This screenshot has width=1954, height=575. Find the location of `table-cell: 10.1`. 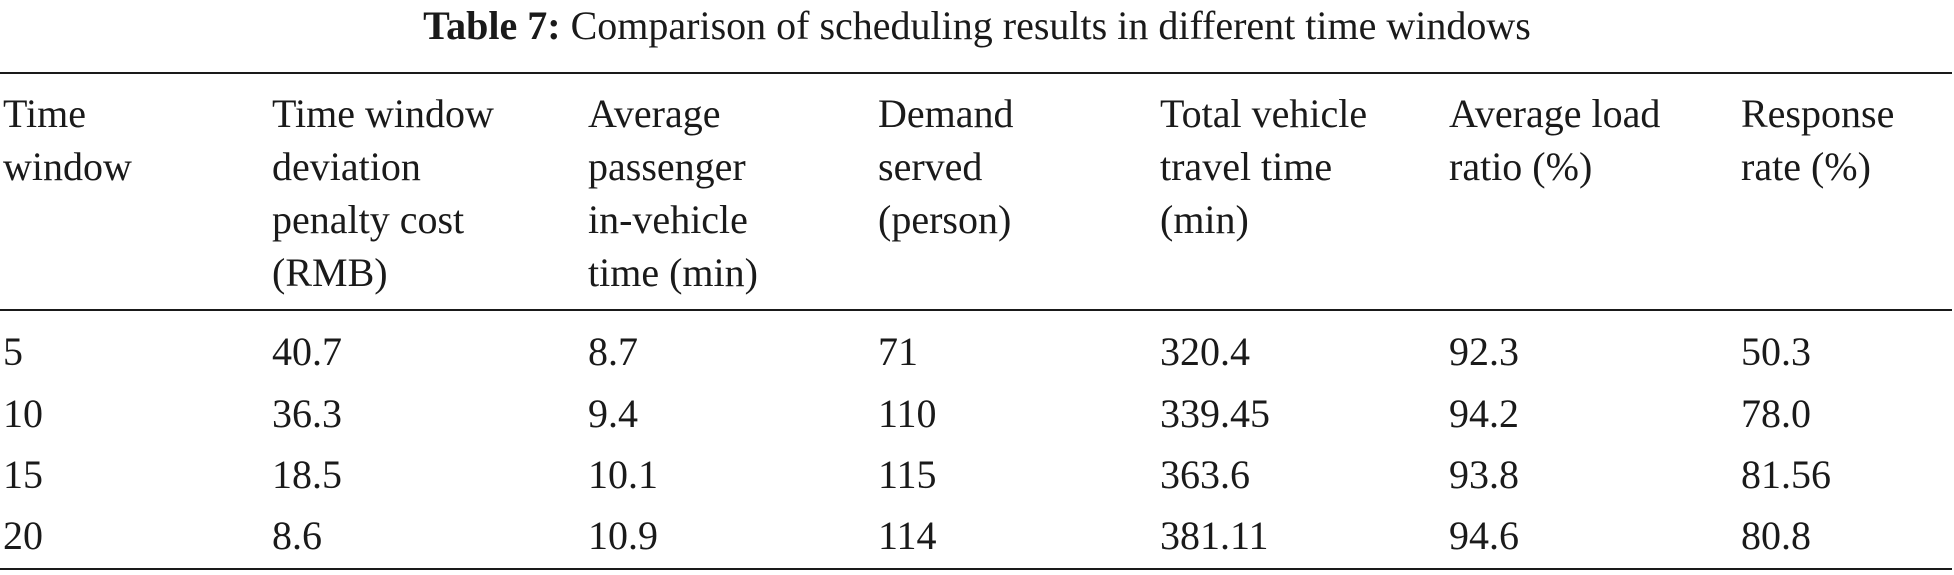

table-cell: 10.1 is located at coordinates (623, 474).